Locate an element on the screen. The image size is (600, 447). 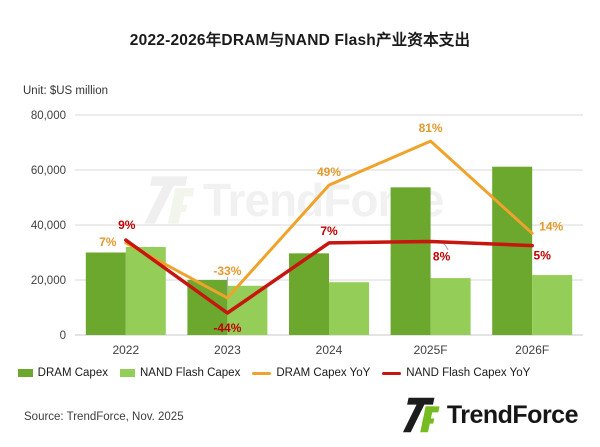
legend-label-nand-capex: NAND Flash Capex is located at coordinates (190, 373).